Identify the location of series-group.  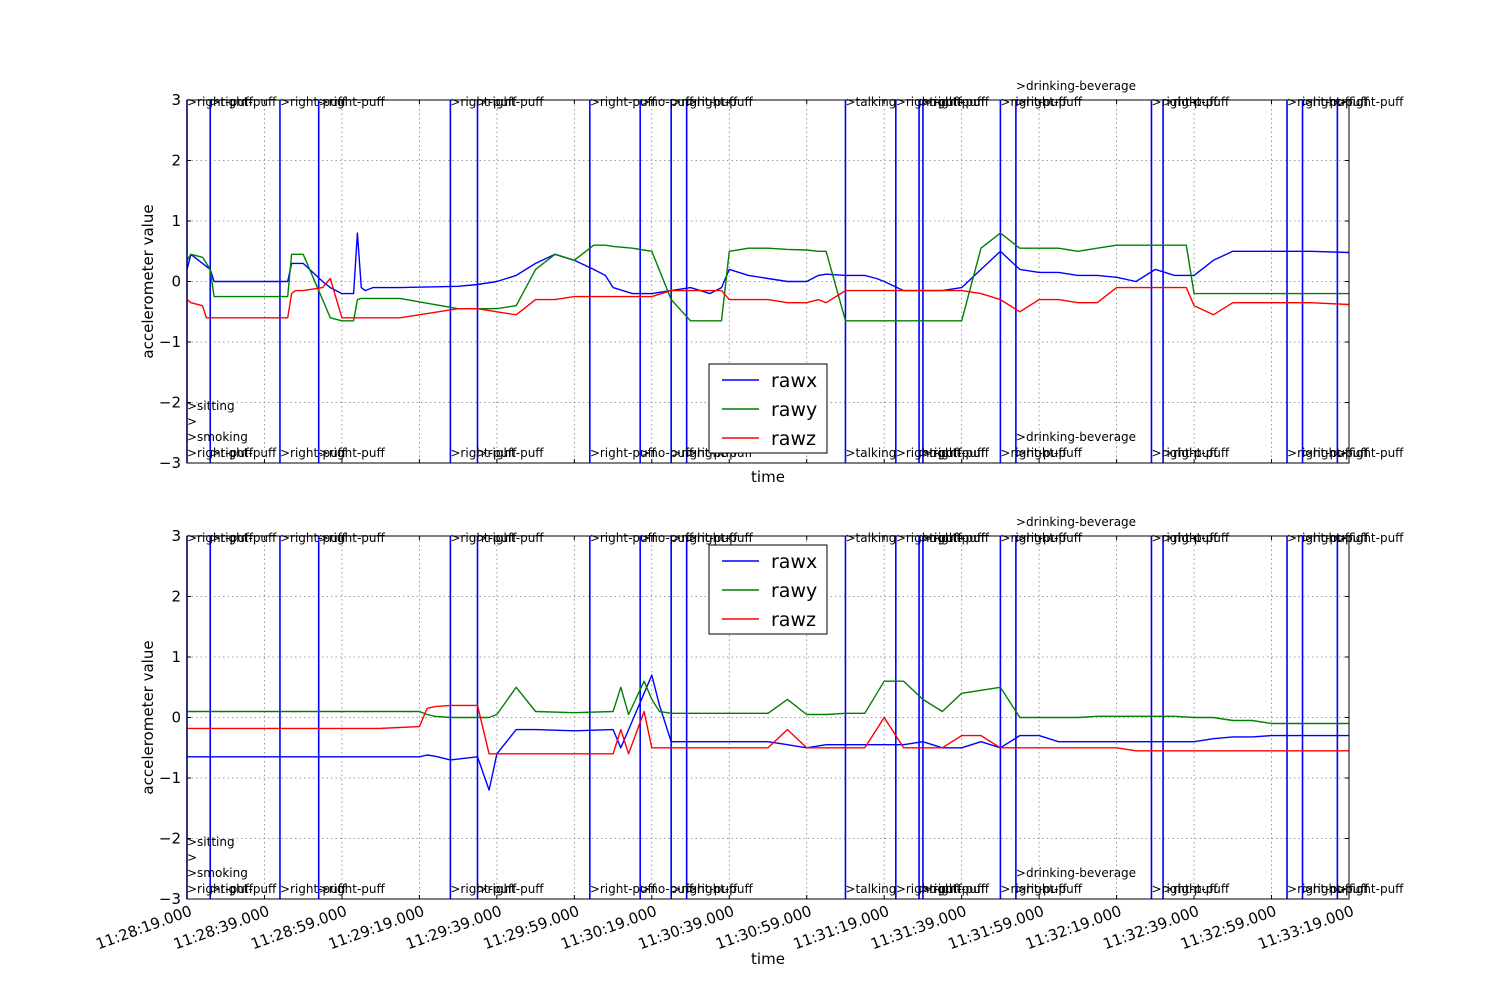
(768, 277).